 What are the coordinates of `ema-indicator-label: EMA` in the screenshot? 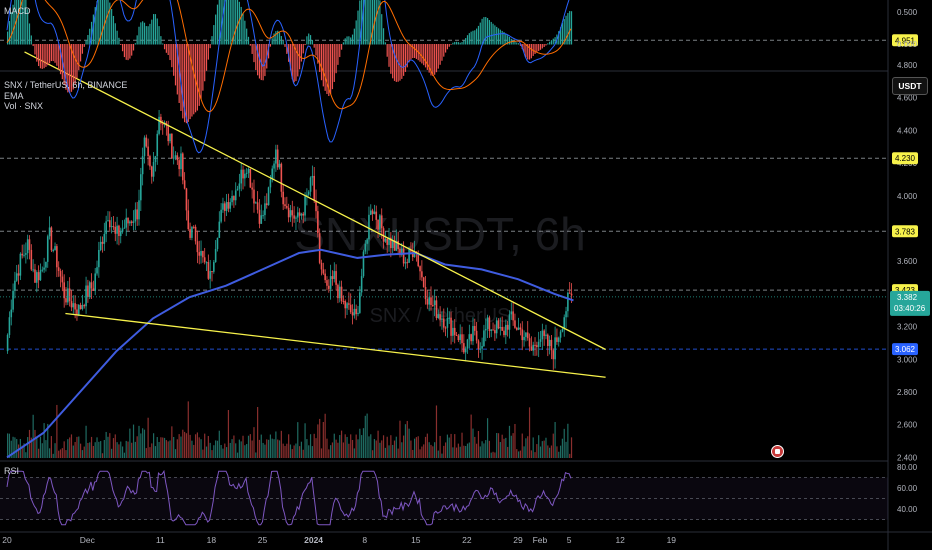 It's located at (14, 95).